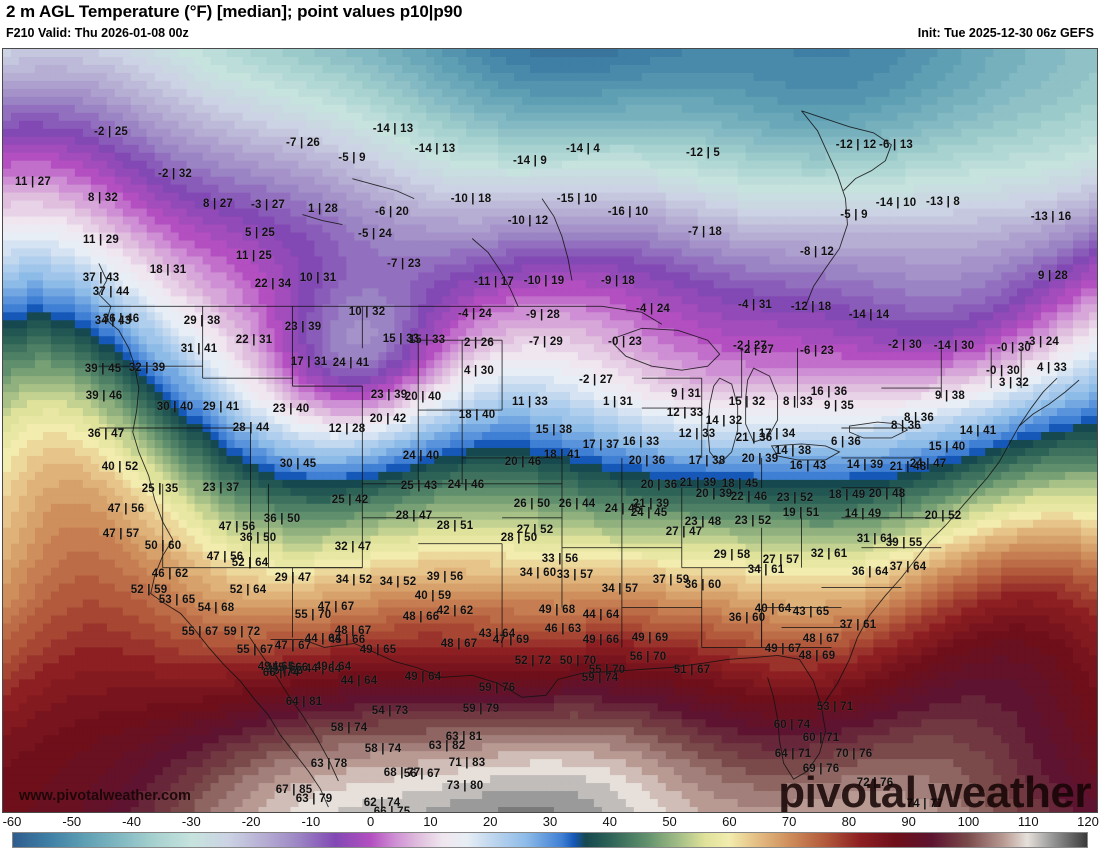 This screenshot has height=850, width=1100. I want to click on point-value-label: 26 | 50, so click(532, 504).